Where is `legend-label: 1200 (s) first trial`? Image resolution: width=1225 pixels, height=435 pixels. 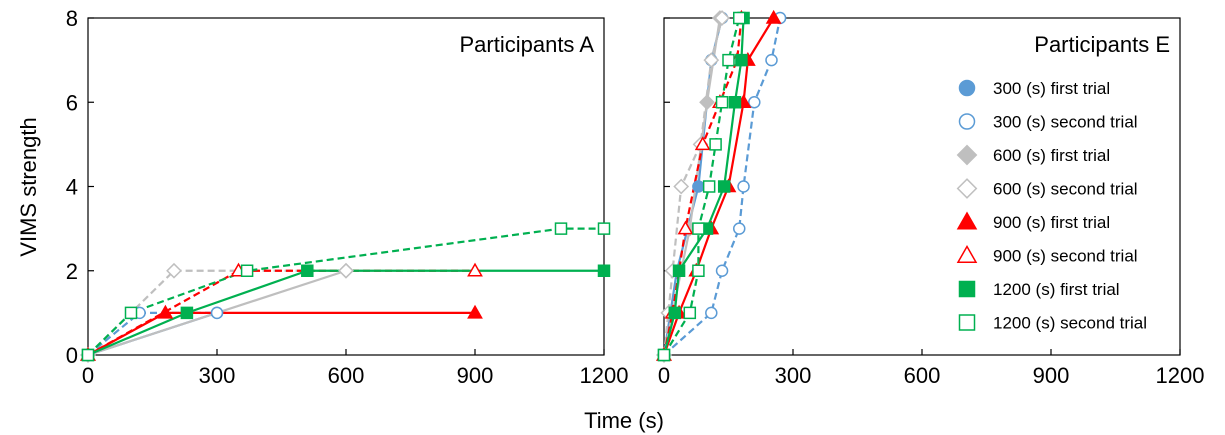 legend-label: 1200 (s) first trial is located at coordinates (1056, 289).